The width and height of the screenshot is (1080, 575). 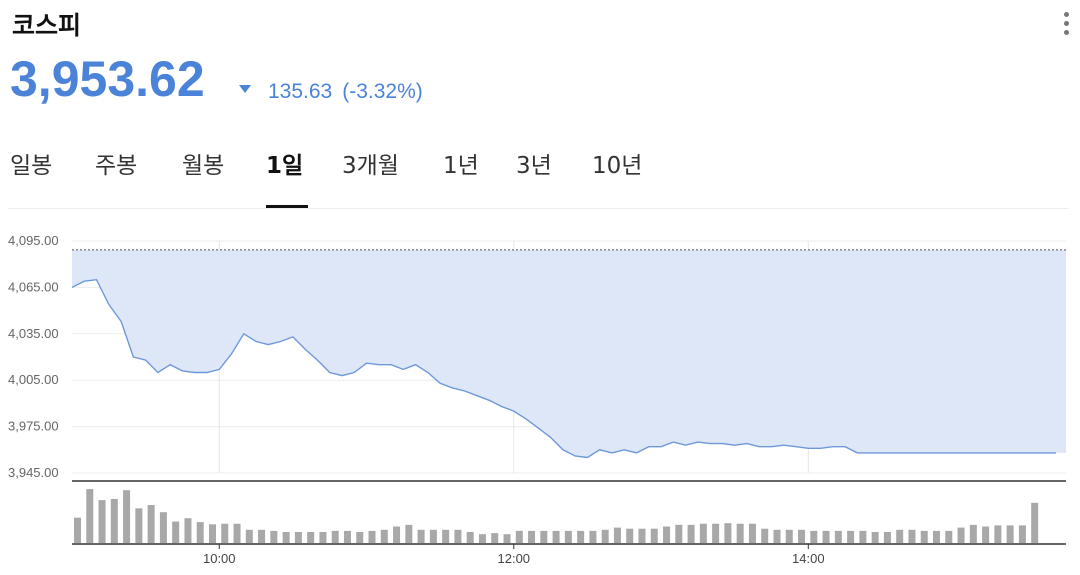 I want to click on tab-10-years: 10년, so click(x=617, y=166).